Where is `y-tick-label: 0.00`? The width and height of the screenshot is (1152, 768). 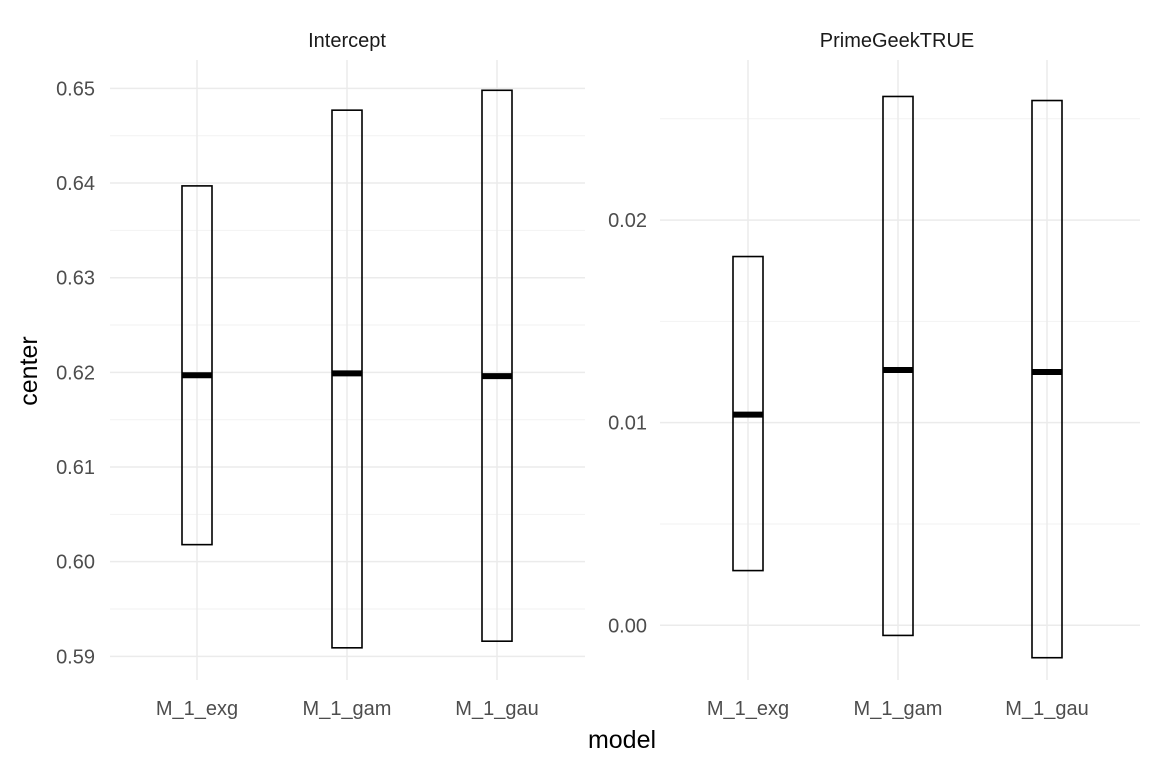
y-tick-label: 0.00 is located at coordinates (627, 626).